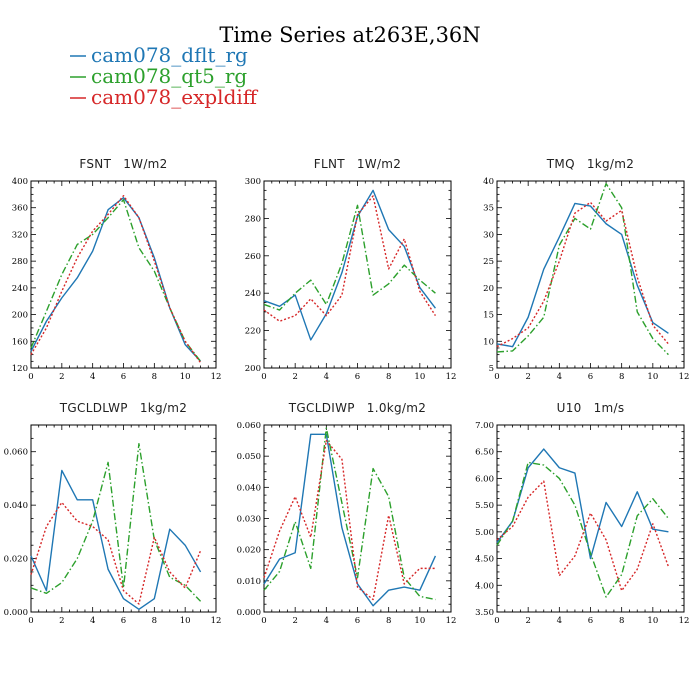  What do you see at coordinates (20, 235) in the screenshot?
I see `y-tick-label: 320` at bounding box center [20, 235].